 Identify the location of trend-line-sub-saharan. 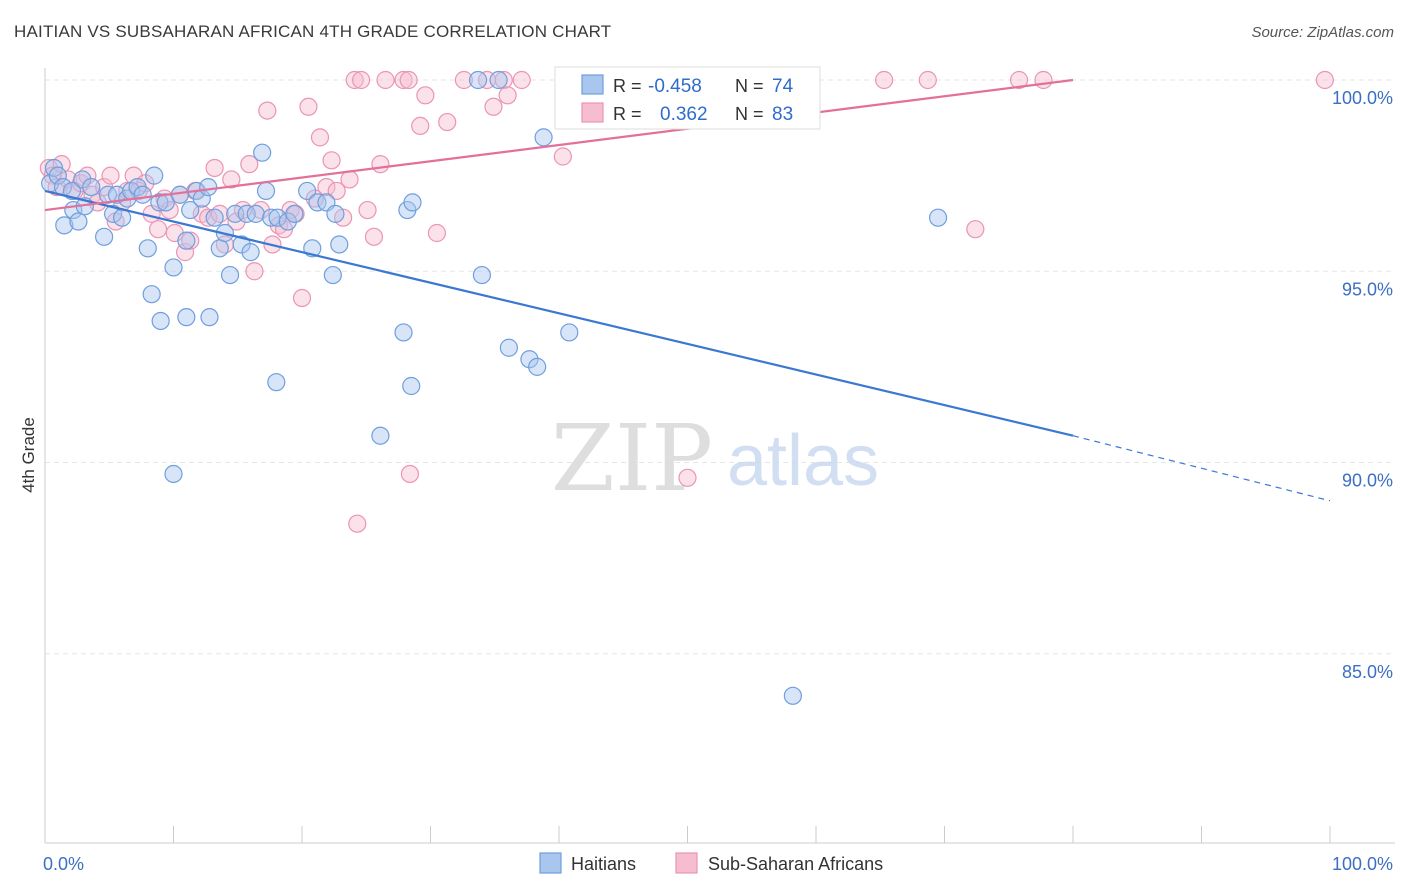
(559, 145).